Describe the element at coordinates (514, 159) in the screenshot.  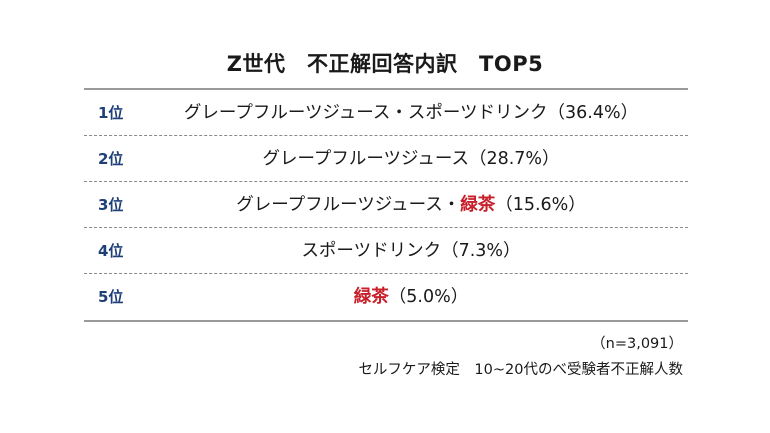
I see `percent-label: （28.7%）` at that location.